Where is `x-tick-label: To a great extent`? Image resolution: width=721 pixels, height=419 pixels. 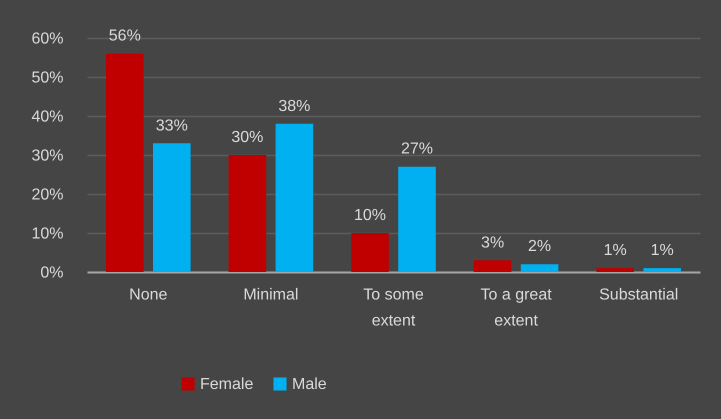
x-tick-label: To a great extent is located at coordinates (516, 308).